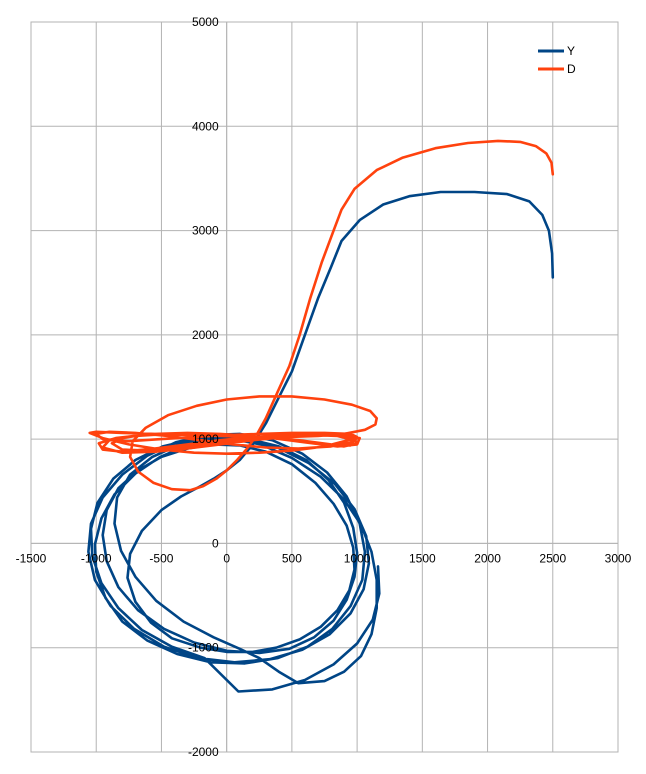 Image resolution: width=646 pixels, height=774 pixels. Describe the element at coordinates (31, 558) in the screenshot. I see `x-tick-label: -1500` at that location.